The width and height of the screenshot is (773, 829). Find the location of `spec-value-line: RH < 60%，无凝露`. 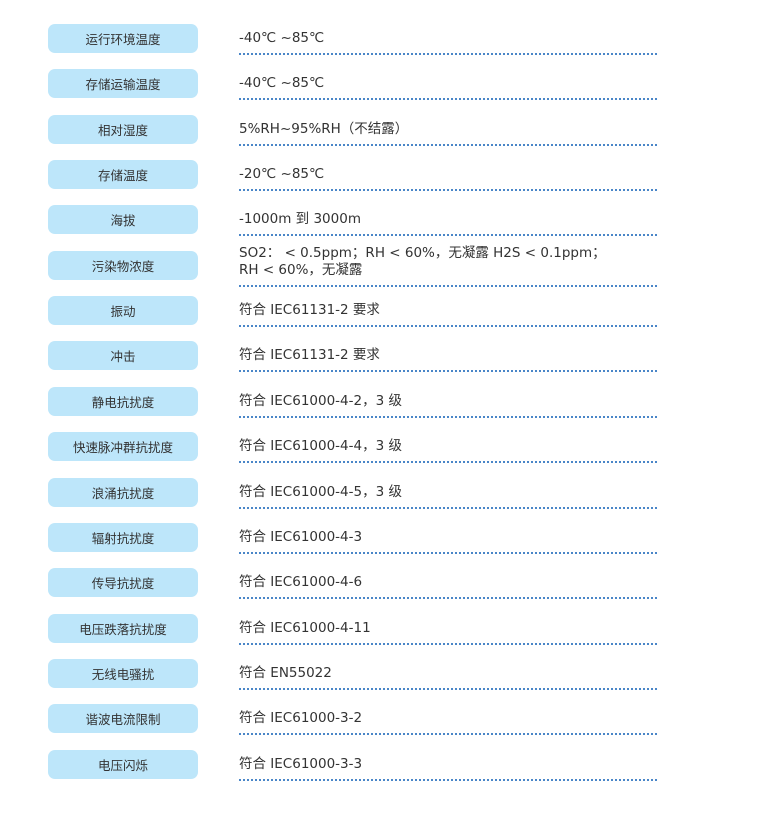

spec-value-line: RH < 60%，无凝露 is located at coordinates (301, 269).